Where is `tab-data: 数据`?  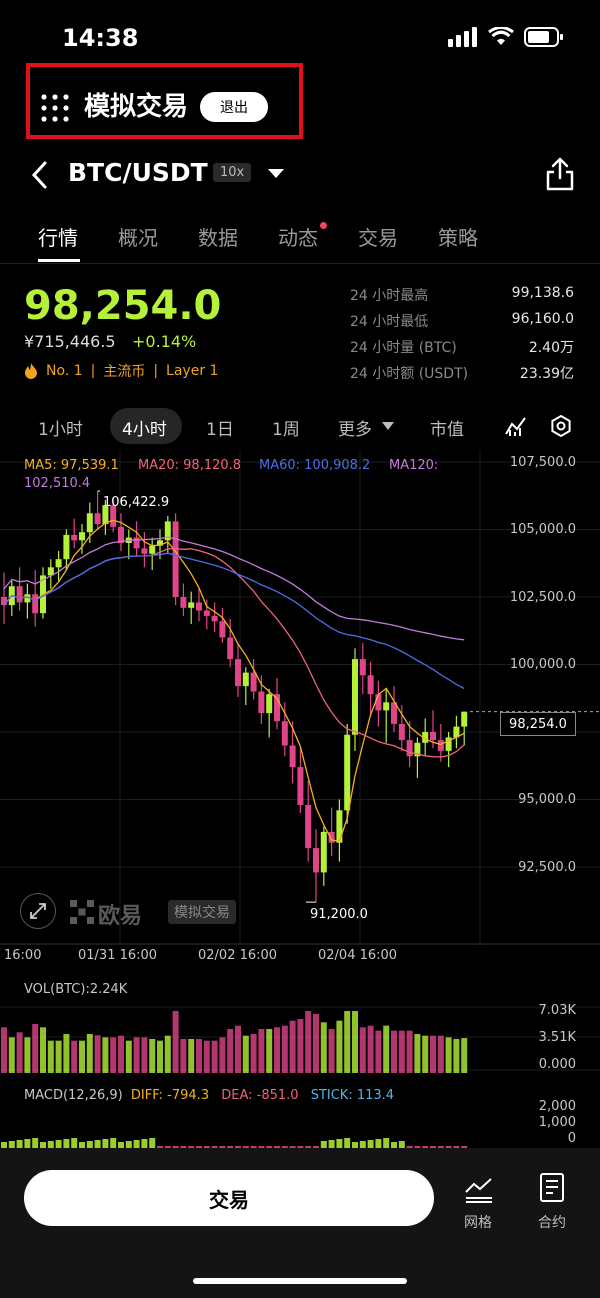
tab-data: 数据 is located at coordinates (218, 238).